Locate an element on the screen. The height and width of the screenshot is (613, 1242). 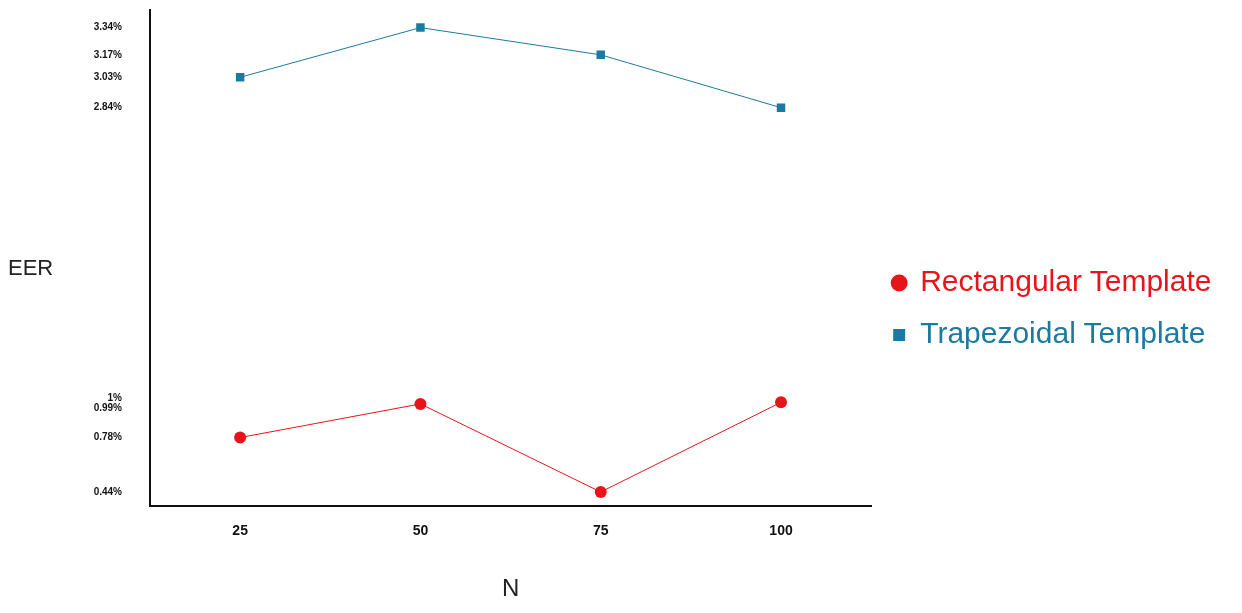
y-axis-title: EER is located at coordinates (31, 268).